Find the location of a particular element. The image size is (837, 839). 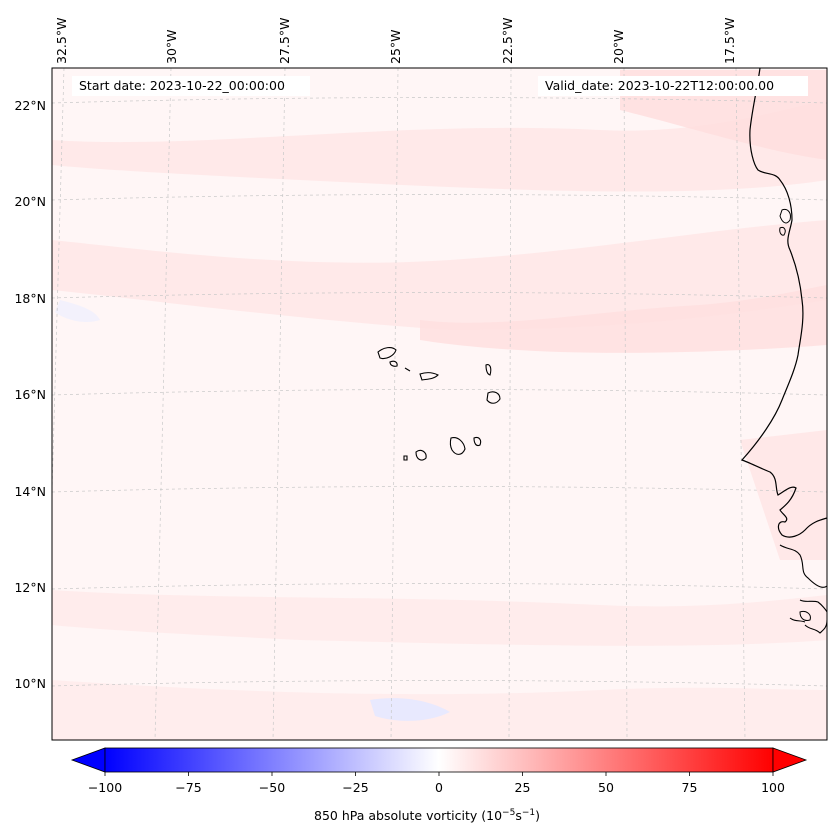

valid-date-label: Valid_date: 2023-10-22T12:00:00.00 is located at coordinates (660, 85).